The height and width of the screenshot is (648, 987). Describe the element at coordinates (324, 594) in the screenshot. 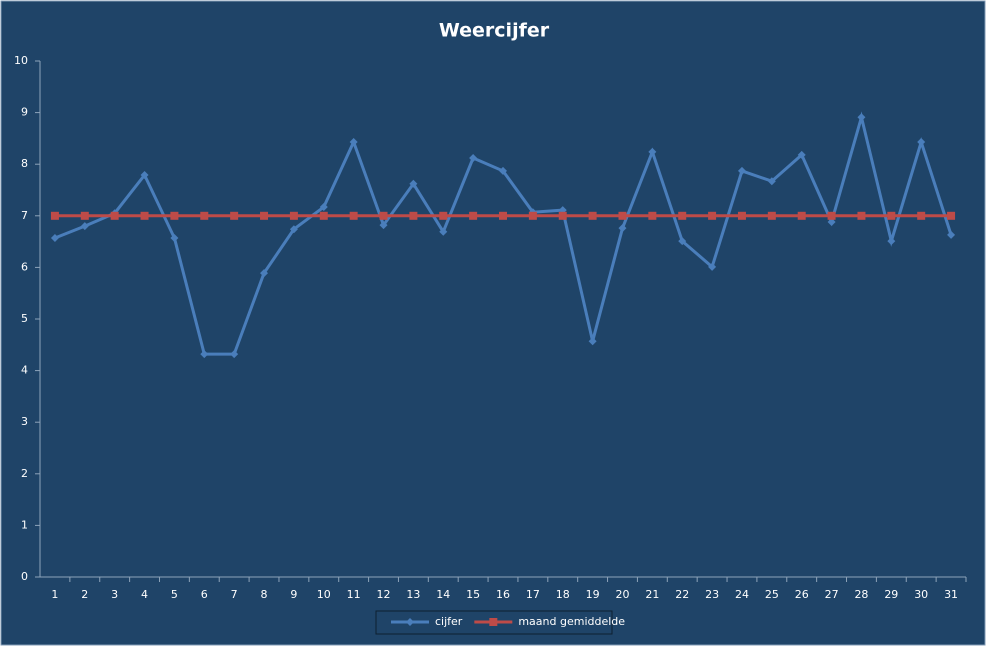

I see `x-tick-label: 10` at that location.